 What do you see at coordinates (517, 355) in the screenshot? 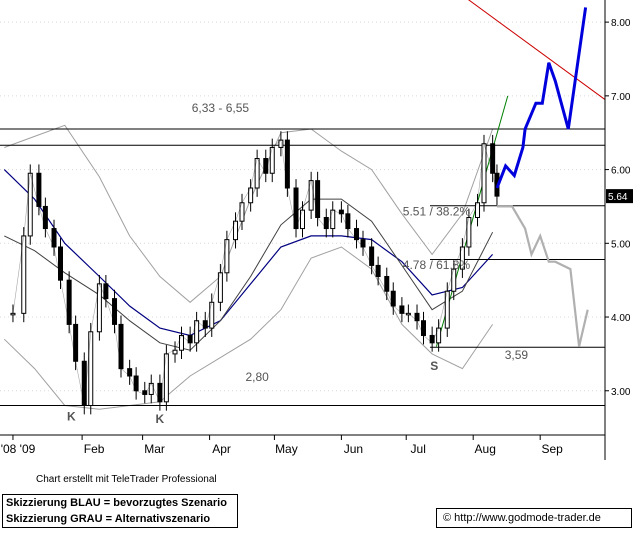
I see `annotation-label: 3,59` at bounding box center [517, 355].